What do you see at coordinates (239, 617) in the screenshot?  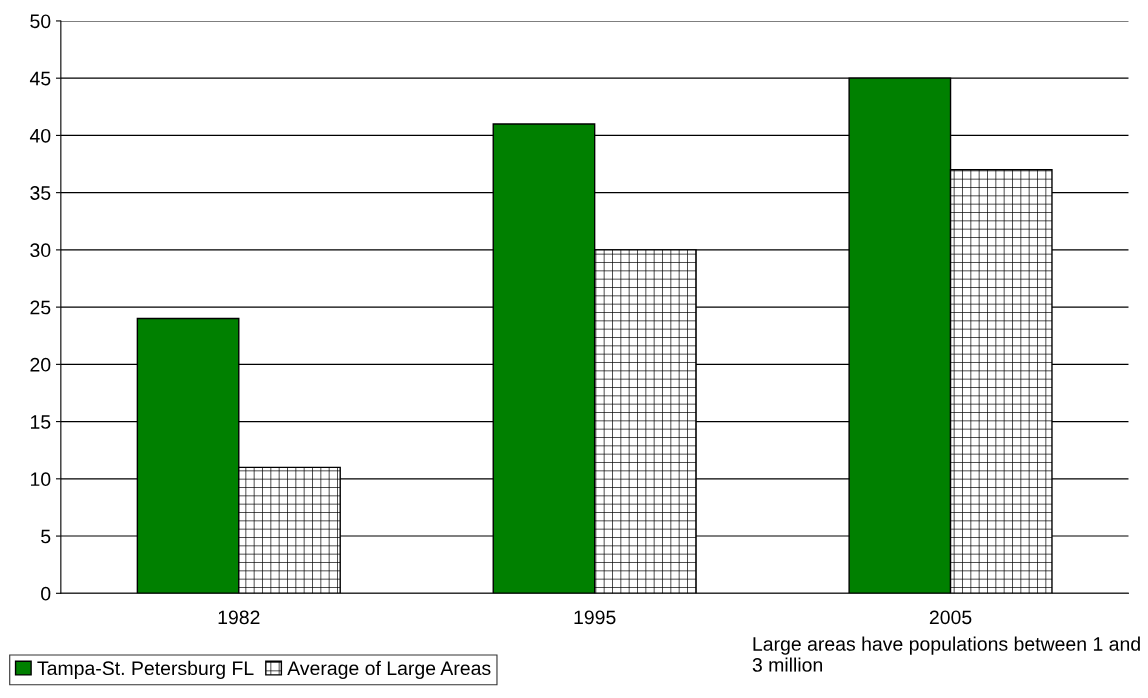 I see `x-tick-label: 1982` at bounding box center [239, 617].